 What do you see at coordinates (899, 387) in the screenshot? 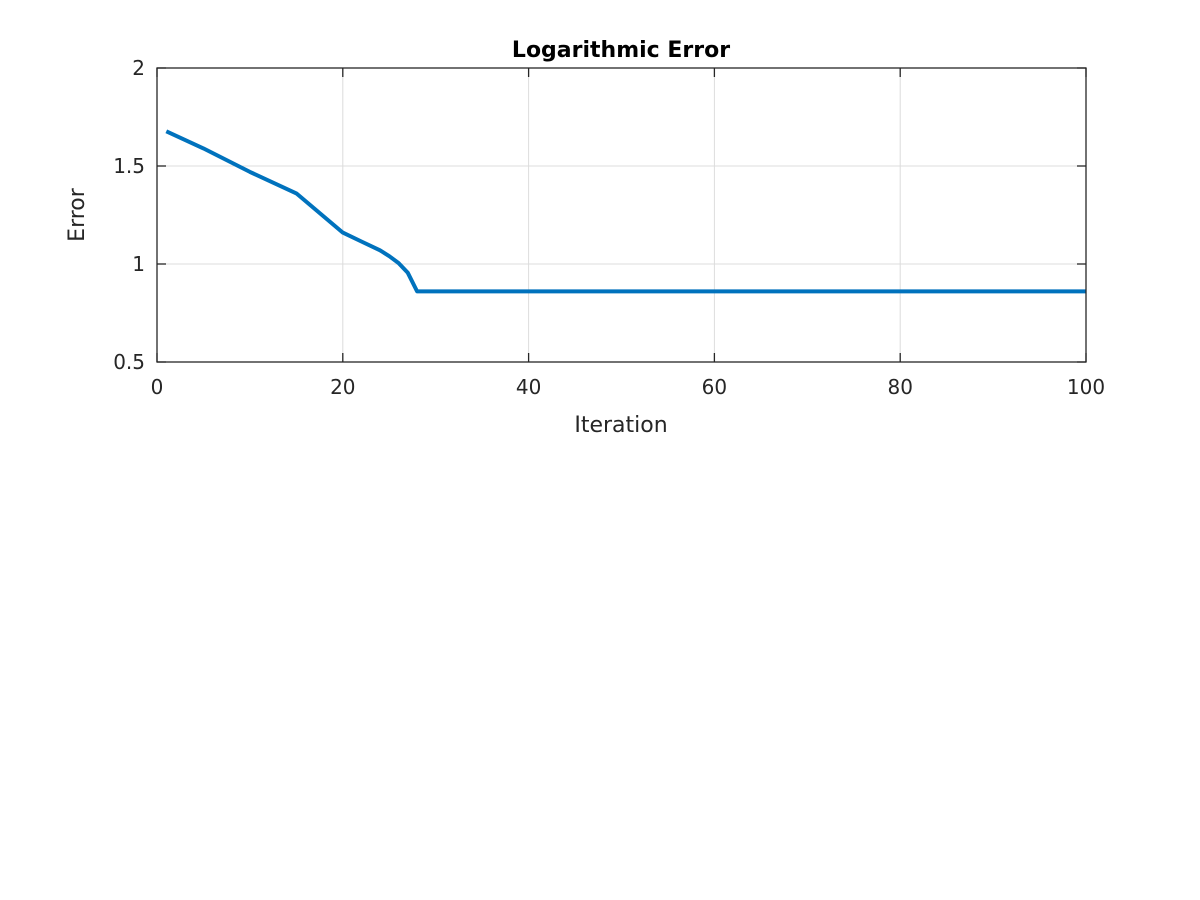
I see `x-tick-label: 80` at bounding box center [899, 387].